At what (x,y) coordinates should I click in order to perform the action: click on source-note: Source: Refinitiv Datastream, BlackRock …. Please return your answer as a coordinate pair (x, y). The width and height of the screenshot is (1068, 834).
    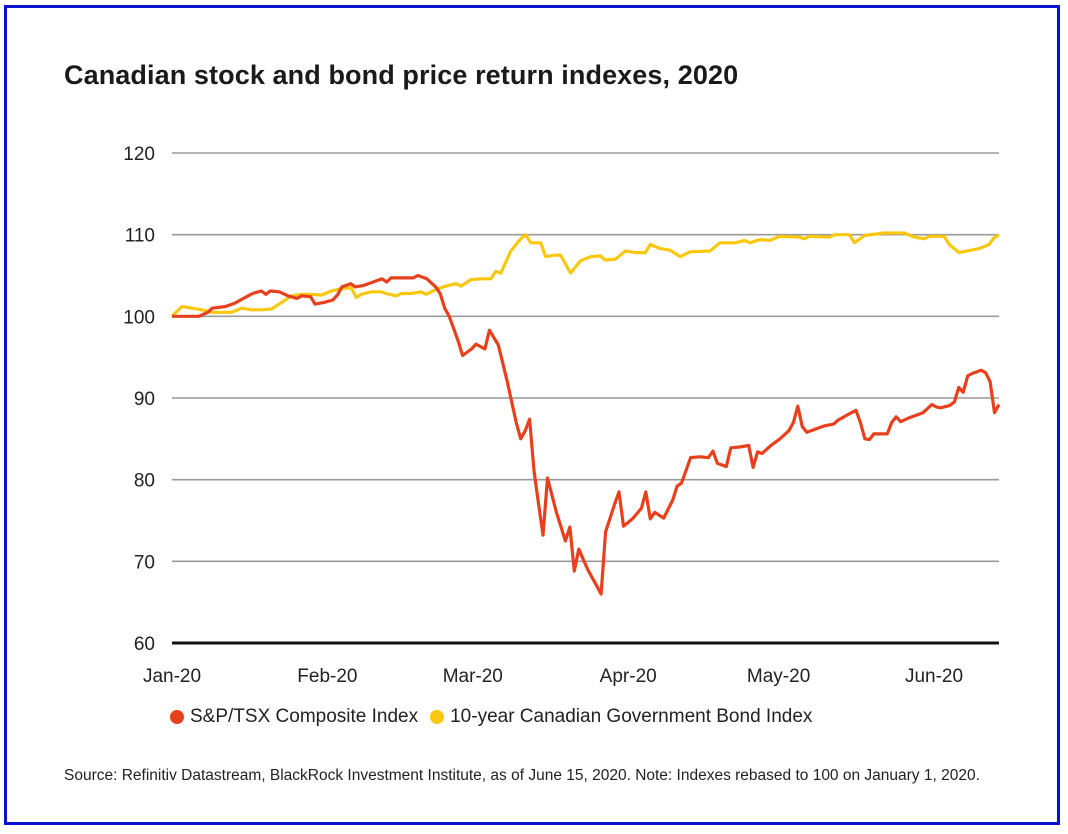
    Looking at the image, I should click on (522, 775).